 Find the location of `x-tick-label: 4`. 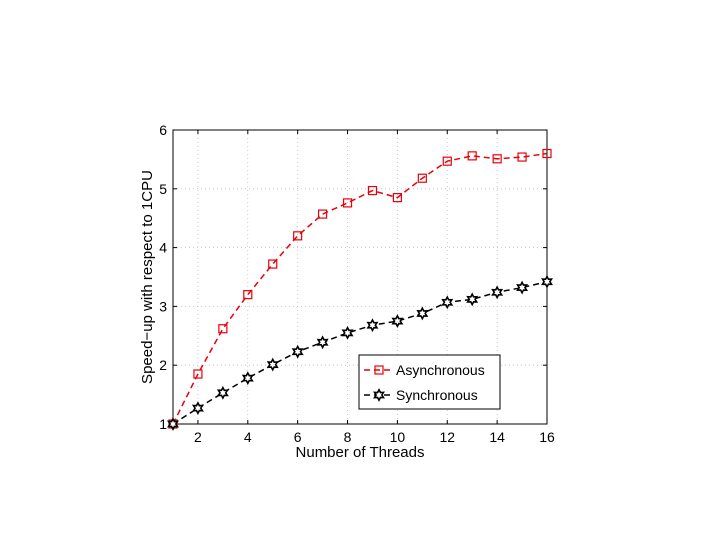

x-tick-label: 4 is located at coordinates (248, 437).